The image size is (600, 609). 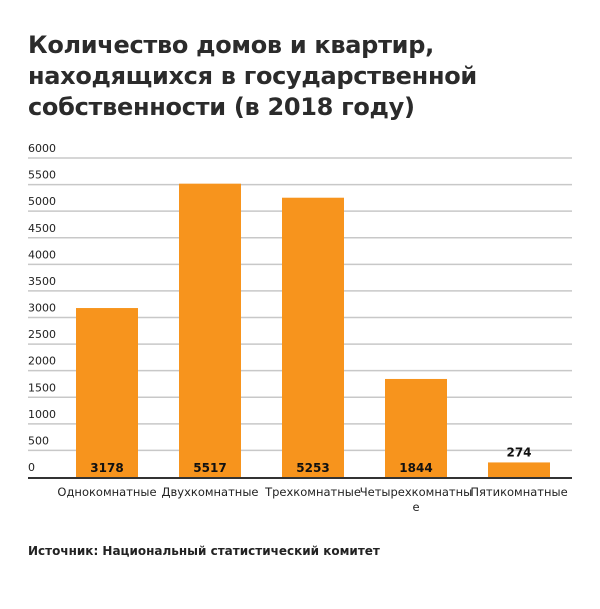 What do you see at coordinates (42, 334) in the screenshot?
I see `y-tick-label: 2500` at bounding box center [42, 334].